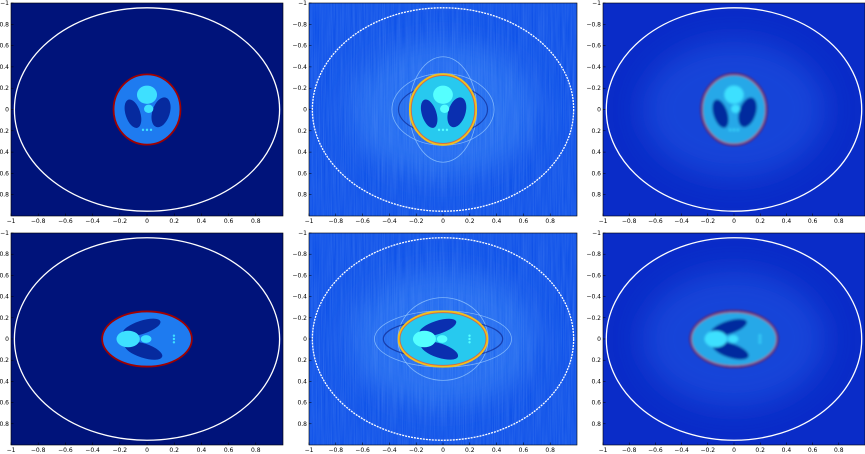  Describe the element at coordinates (4, 67) in the screenshot. I see `y-tick-label: −0.4` at that location.